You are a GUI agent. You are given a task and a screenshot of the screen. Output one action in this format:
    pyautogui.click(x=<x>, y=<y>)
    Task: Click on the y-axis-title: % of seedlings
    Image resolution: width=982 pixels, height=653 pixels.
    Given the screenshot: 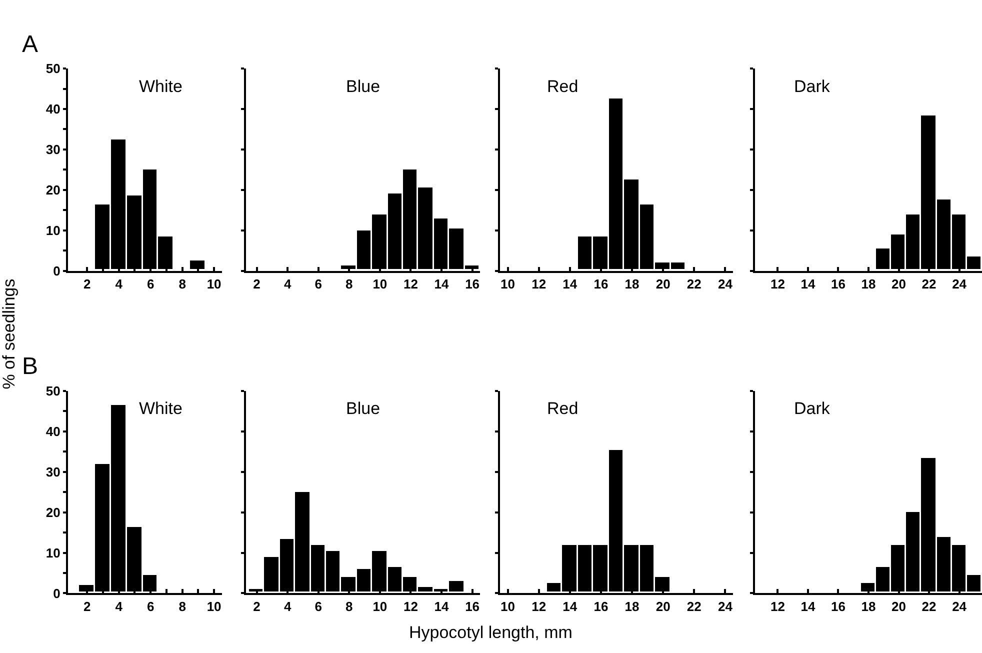 What is the action you would take?
    pyautogui.click(x=9, y=334)
    